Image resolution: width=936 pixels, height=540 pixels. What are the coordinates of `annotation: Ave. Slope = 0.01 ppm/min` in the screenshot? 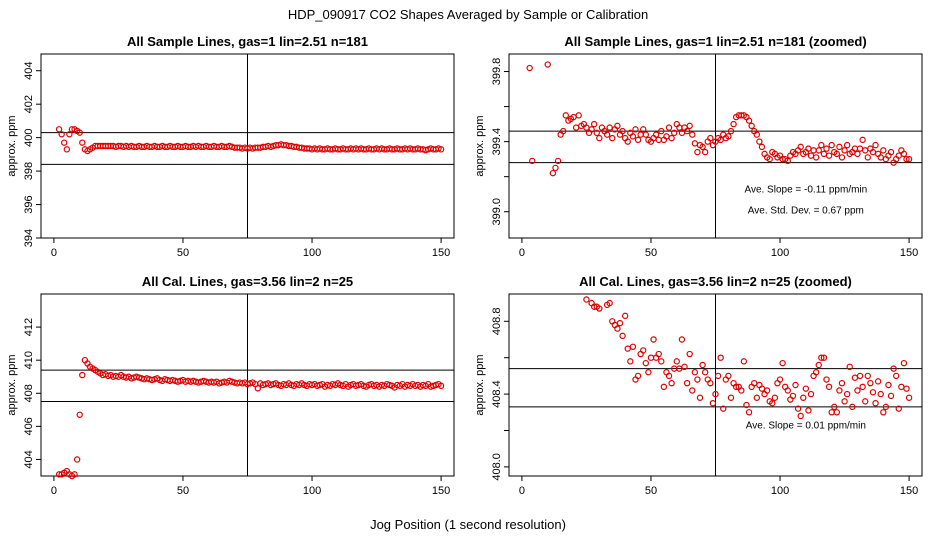 It's located at (806, 426).